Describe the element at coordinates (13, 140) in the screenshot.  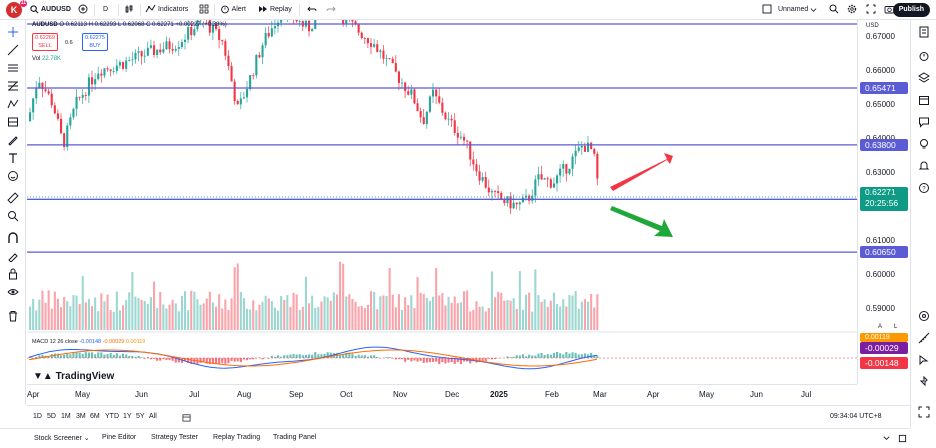
I see `brush-icon` at that location.